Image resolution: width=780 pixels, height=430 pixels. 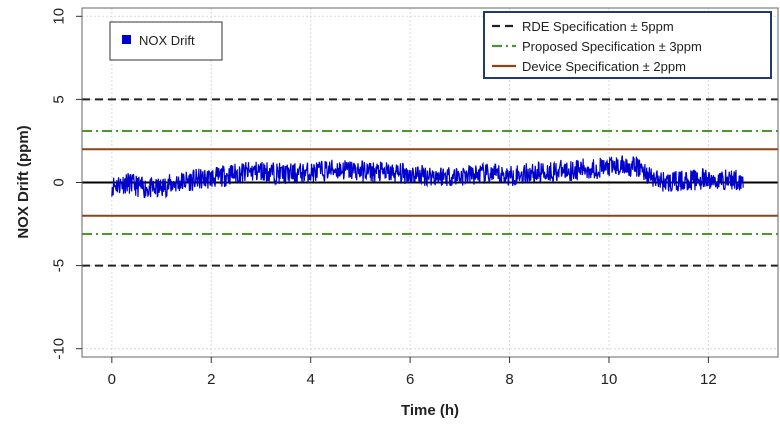 What do you see at coordinates (59, 99) in the screenshot?
I see `y-tick-label: 5` at bounding box center [59, 99].